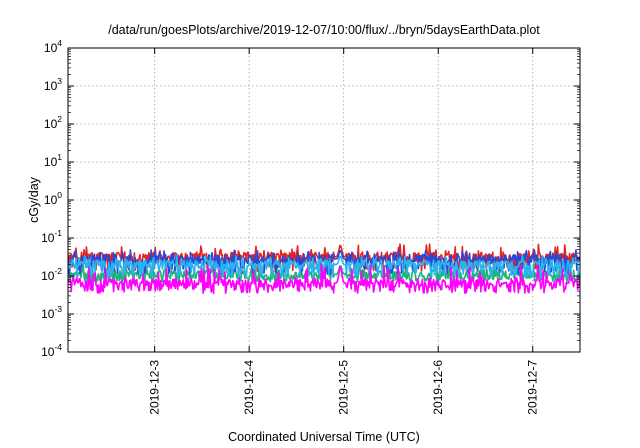 The height and width of the screenshot is (448, 640). What do you see at coordinates (51, 274) in the screenshot?
I see `y-tick-label: 10⁻²` at bounding box center [51, 274].